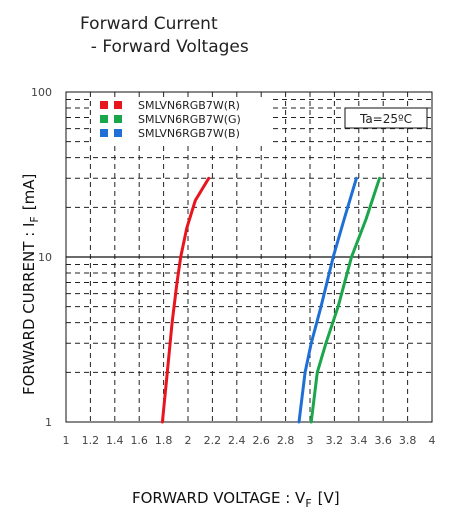 The image size is (455, 528). Describe the element at coordinates (139, 440) in the screenshot. I see `x-tick-label: 1.6` at that location.